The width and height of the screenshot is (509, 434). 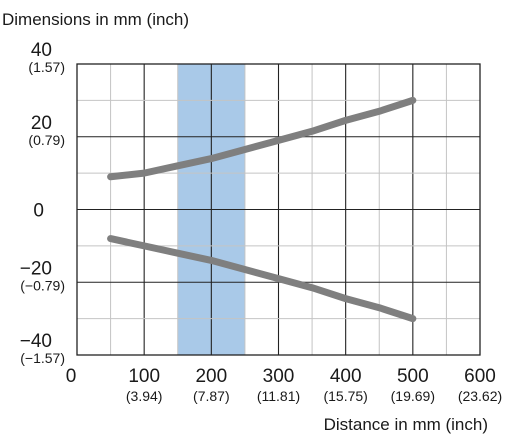 What do you see at coordinates (346, 376) in the screenshot?
I see `x-tick-label: 400` at bounding box center [346, 376].